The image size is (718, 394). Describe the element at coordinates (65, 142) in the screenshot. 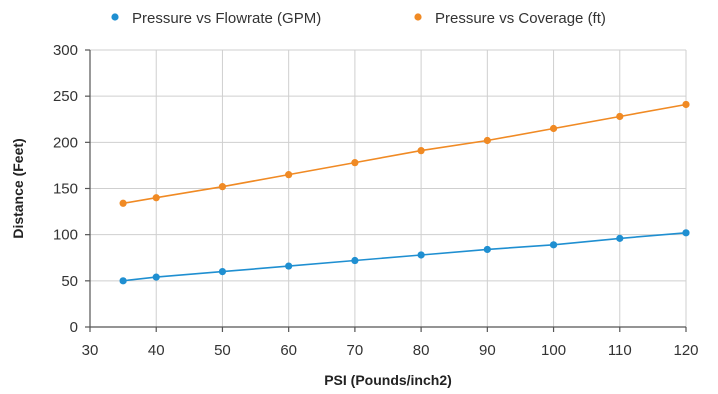

I see `y-tick-label: 200` at that location.